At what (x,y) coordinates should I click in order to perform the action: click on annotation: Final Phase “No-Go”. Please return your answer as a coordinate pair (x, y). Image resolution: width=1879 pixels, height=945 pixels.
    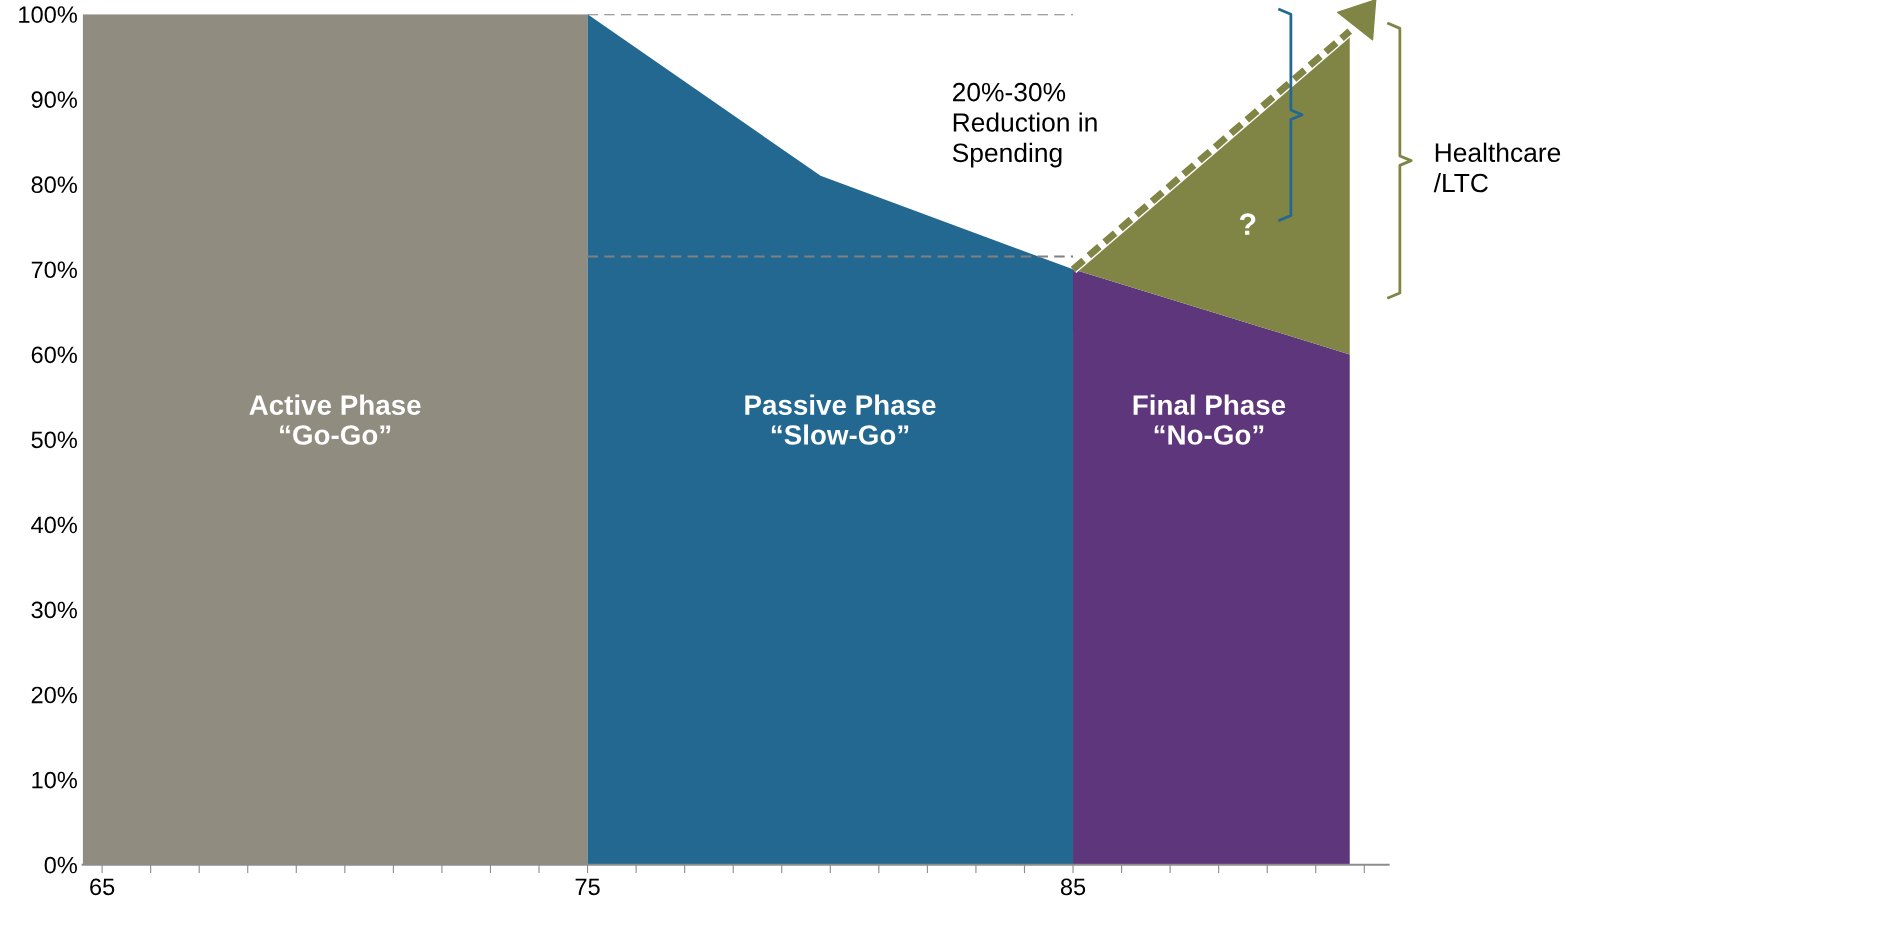
    Looking at the image, I should click on (1209, 419).